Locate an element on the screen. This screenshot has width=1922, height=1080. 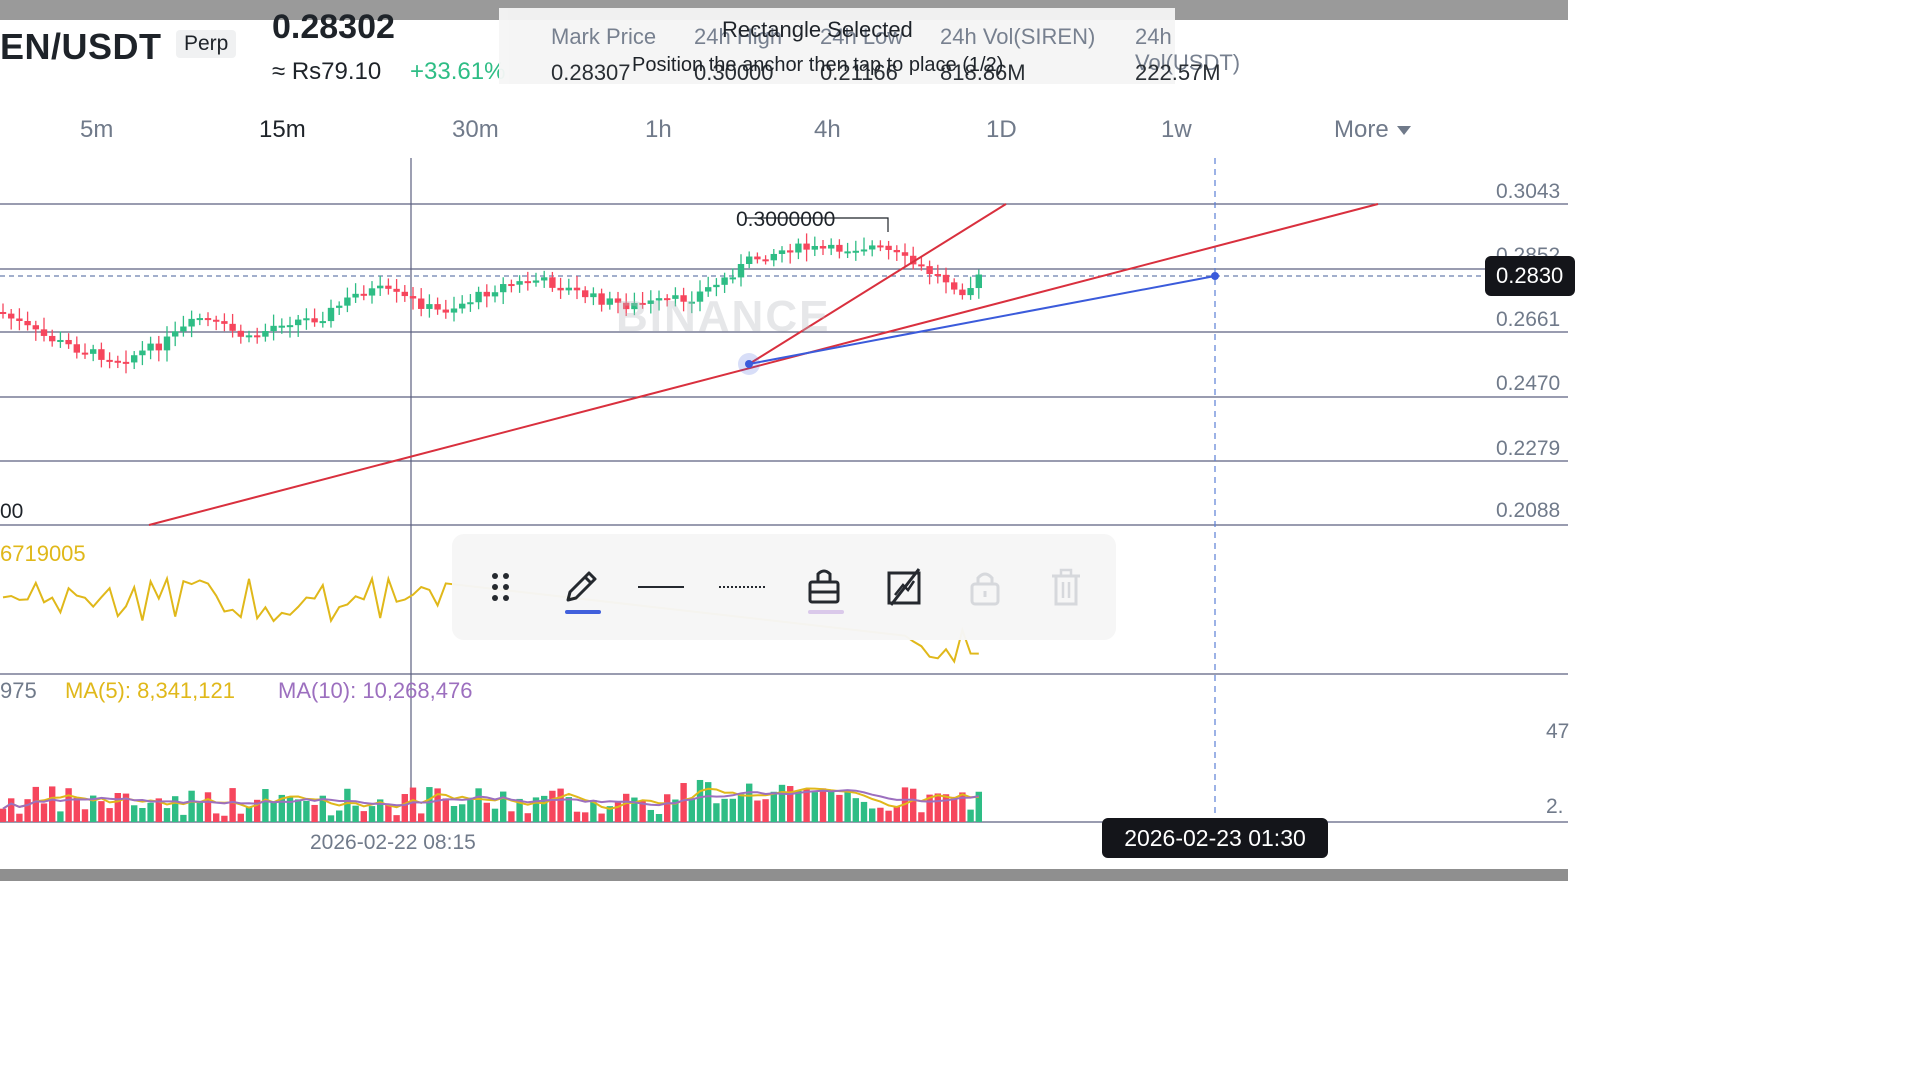
solid-line-icon is located at coordinates (661, 587).